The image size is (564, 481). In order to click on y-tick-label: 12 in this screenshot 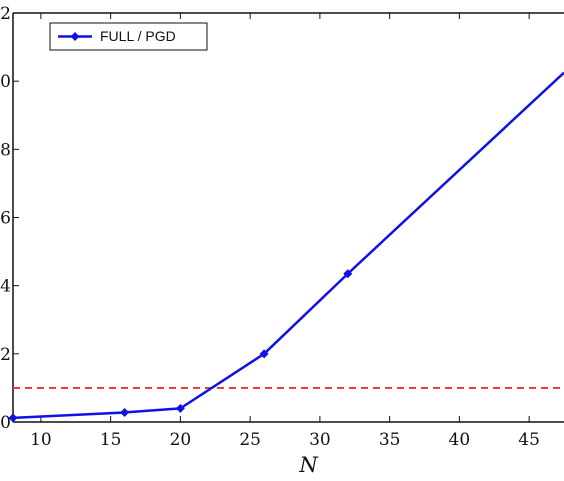, I will do `click(5, 14)`.